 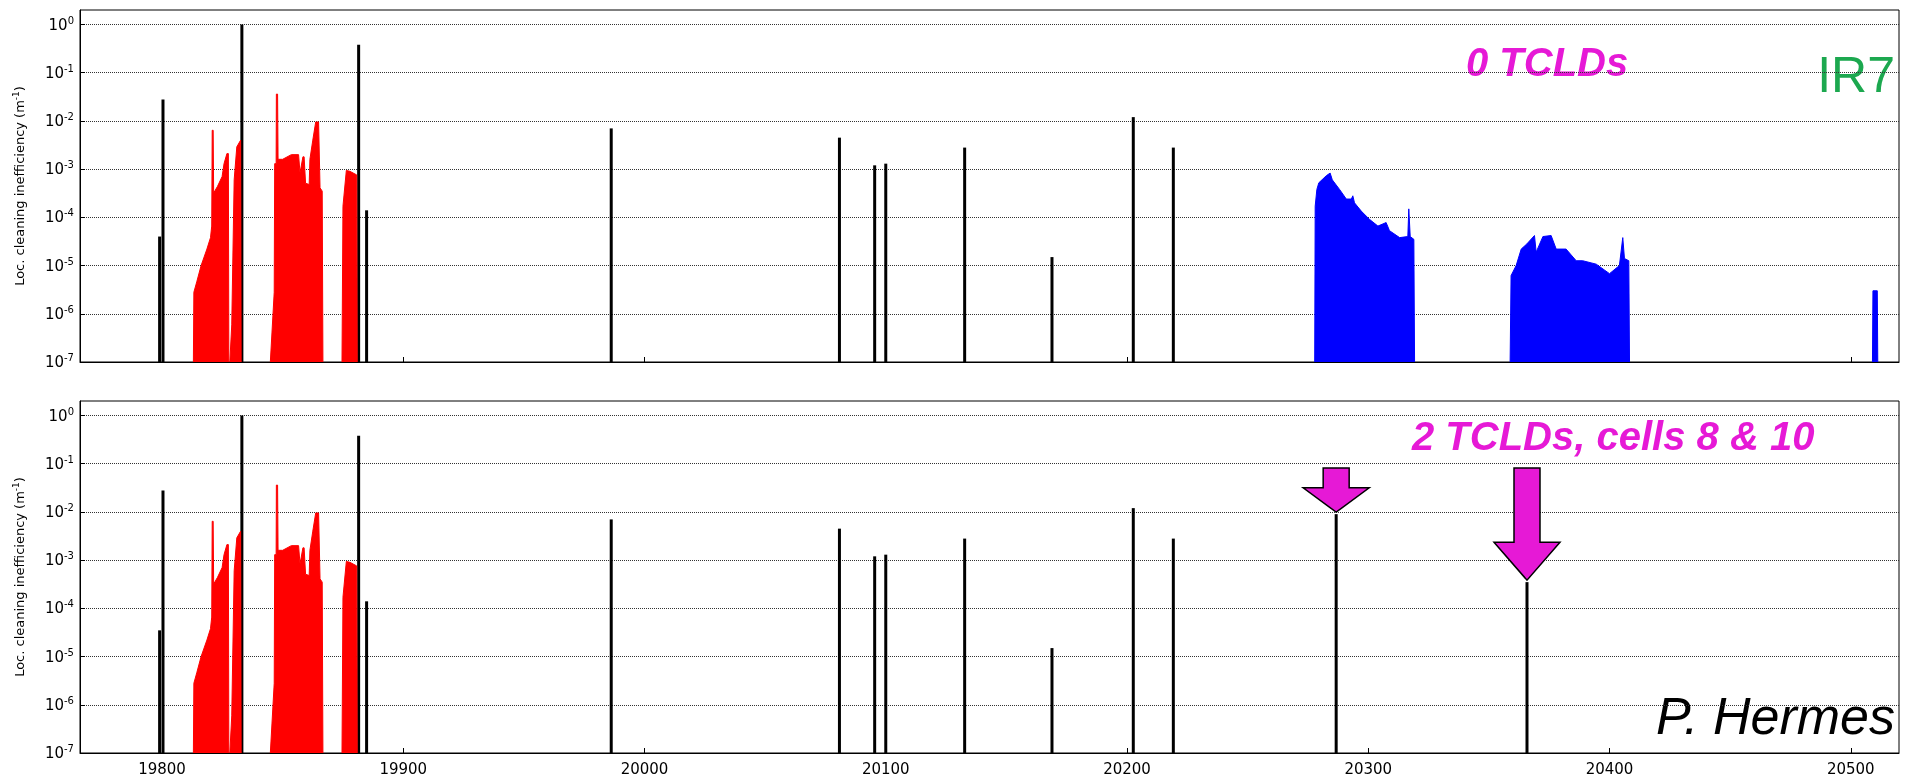 I want to click on annotation: P. Hermes, so click(x=1776, y=716).